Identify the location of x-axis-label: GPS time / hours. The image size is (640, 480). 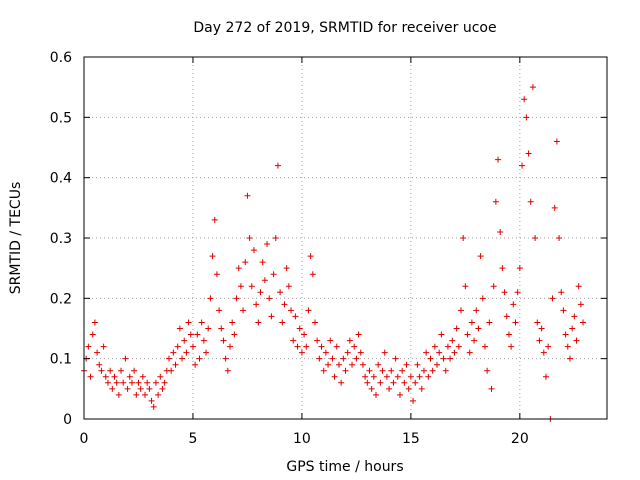
(344, 467).